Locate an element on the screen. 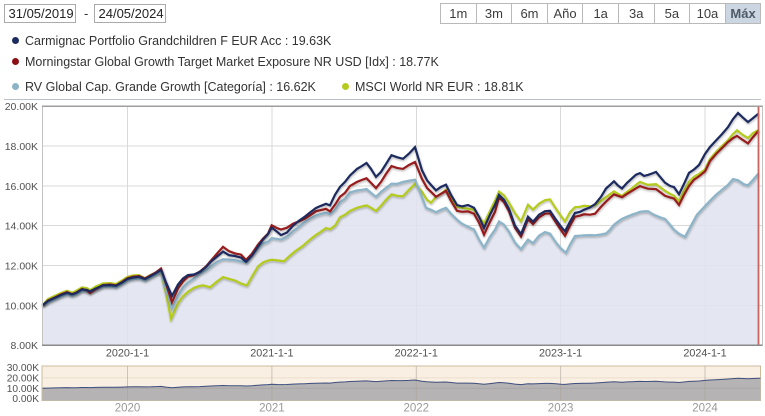 This screenshot has width=765, height=416. svg-text: 2022-1-1 is located at coordinates (416, 354).